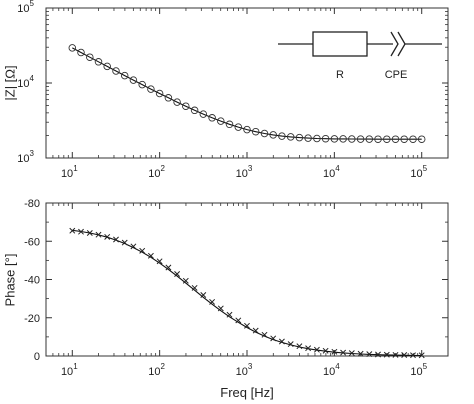 The image size is (474, 404). Describe the element at coordinates (418, 370) in the screenshot. I see `phase-x-tick-label: 10⁵` at that location.